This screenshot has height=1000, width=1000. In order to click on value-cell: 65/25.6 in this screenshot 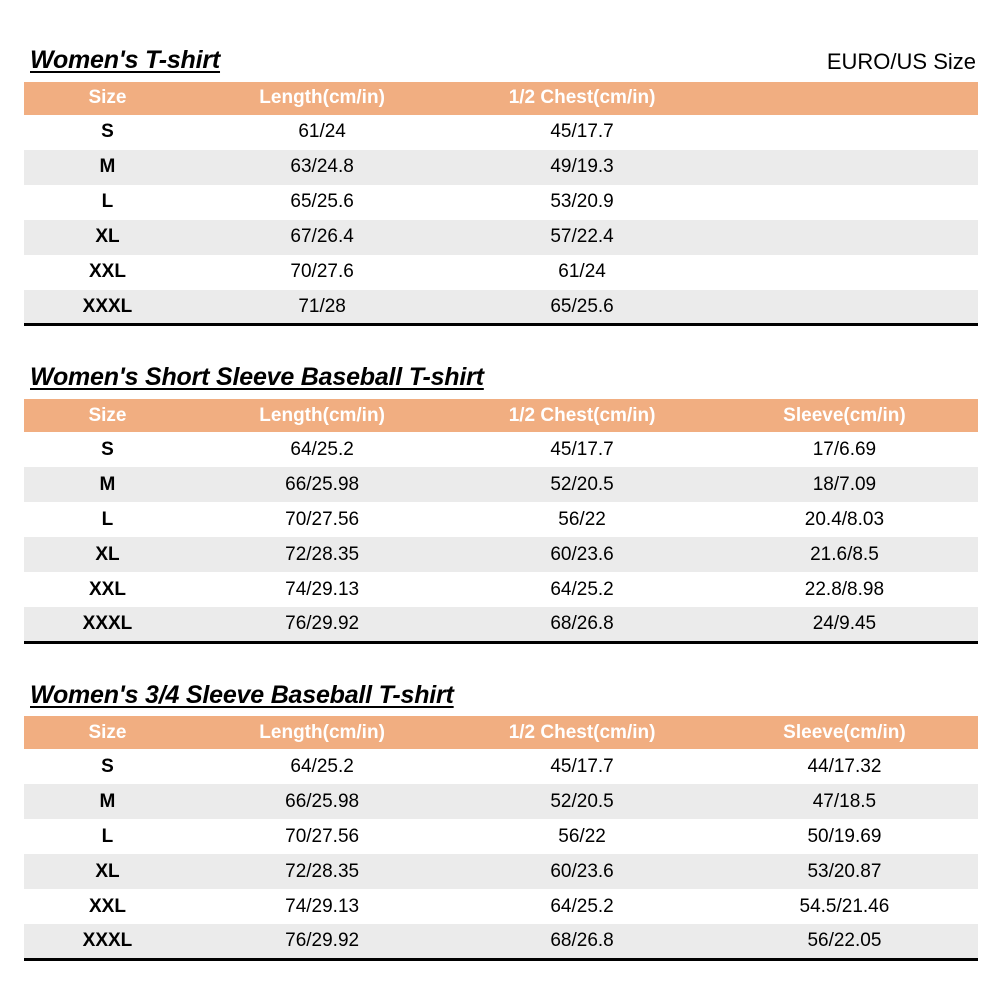, I will do `click(582, 306)`.